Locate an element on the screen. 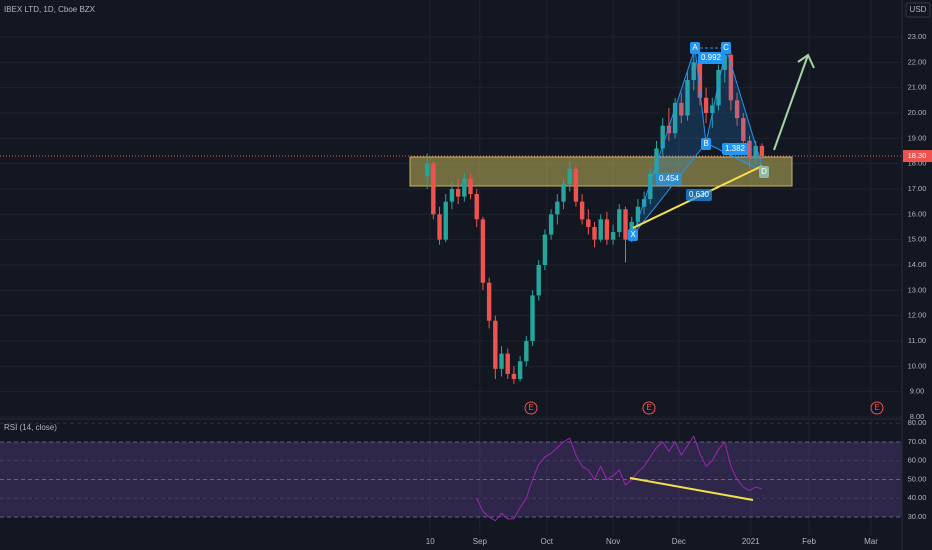 This screenshot has width=932, height=550. x-tick-label: Sep is located at coordinates (480, 541).